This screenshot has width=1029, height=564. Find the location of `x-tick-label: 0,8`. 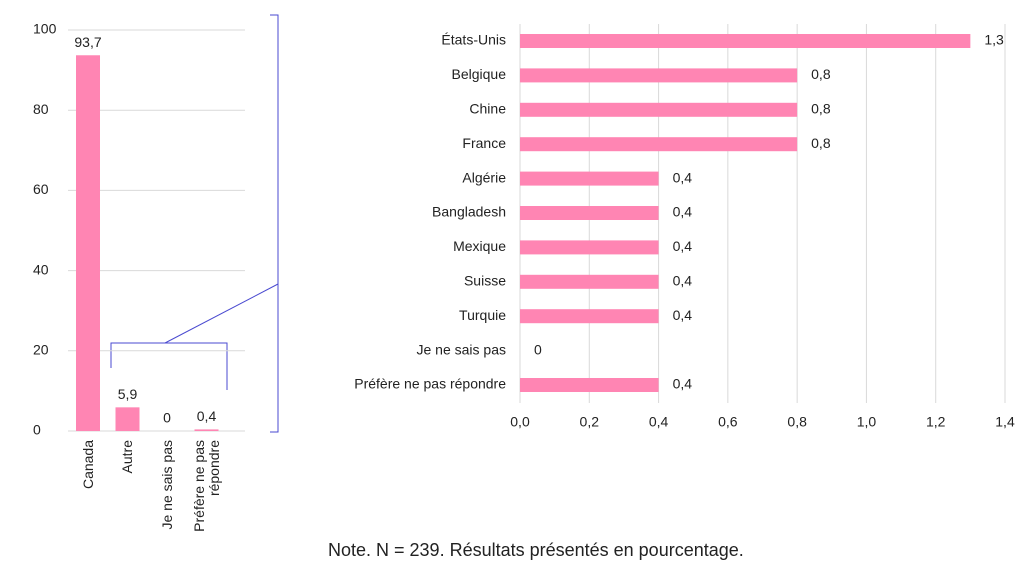

x-tick-label: 0,8 is located at coordinates (797, 422).